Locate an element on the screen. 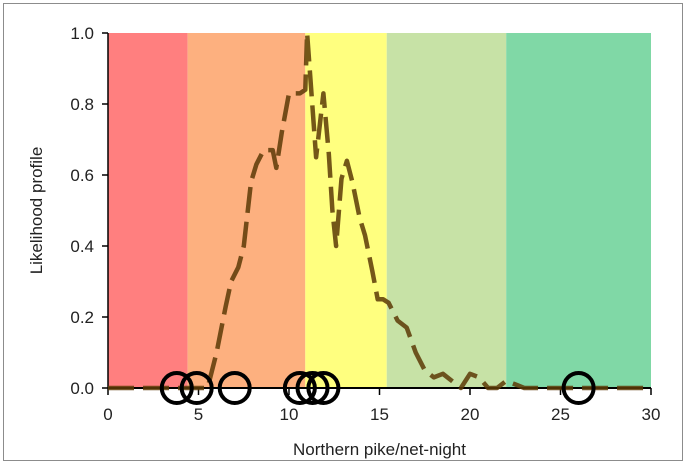  x-axis-label: Northern pike/net-night is located at coordinates (379, 449).